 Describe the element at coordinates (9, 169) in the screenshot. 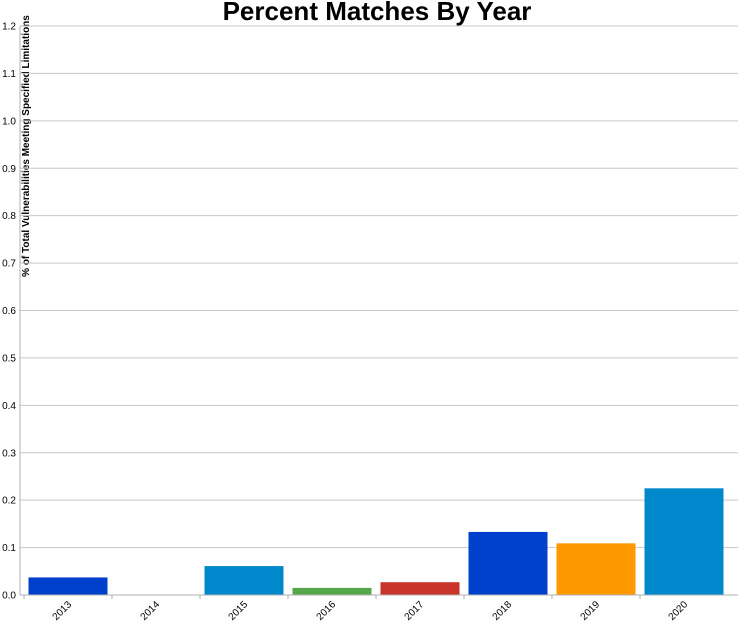

I see `y-tick-label: 0.9` at that location.